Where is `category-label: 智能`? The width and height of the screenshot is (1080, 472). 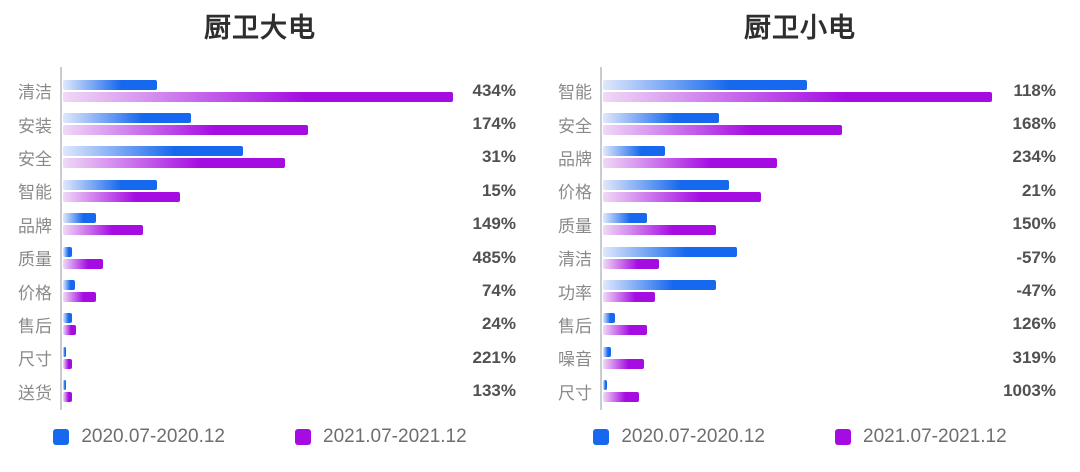
category-label: 智能 is located at coordinates (575, 93).